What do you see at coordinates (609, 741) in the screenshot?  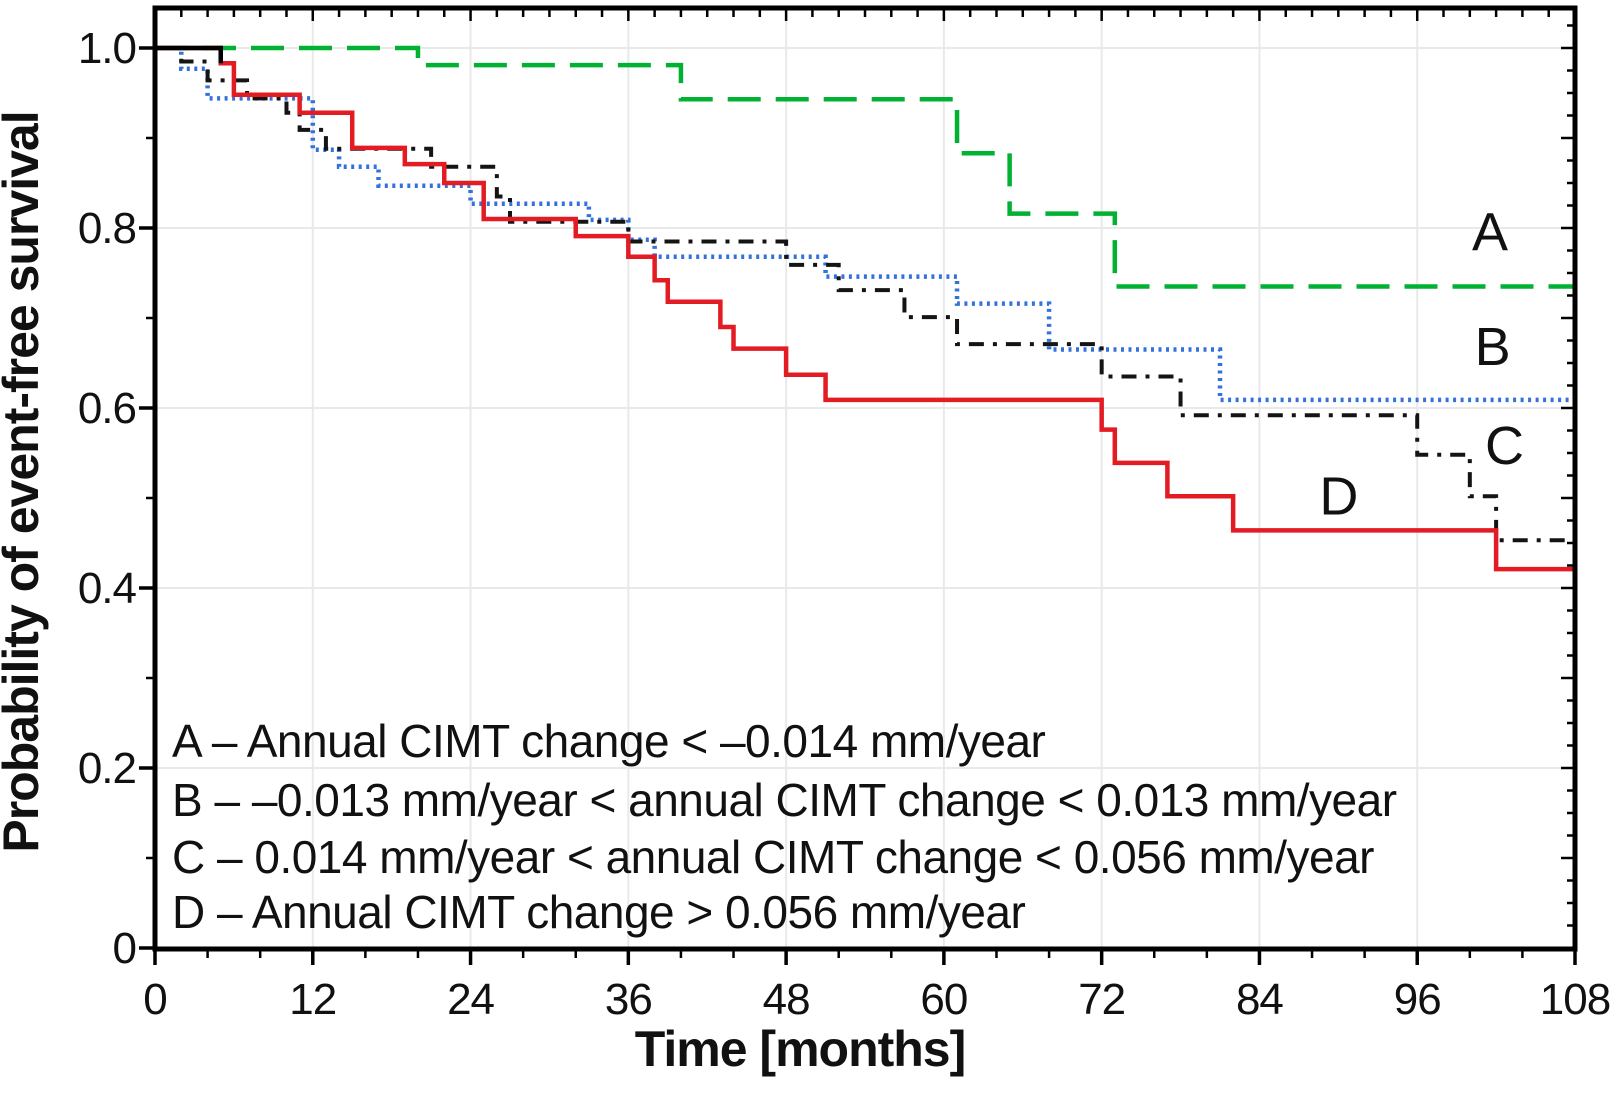 I see `legend-line-a: A – Annual CIMT change < –0.014 mm/year` at bounding box center [609, 741].